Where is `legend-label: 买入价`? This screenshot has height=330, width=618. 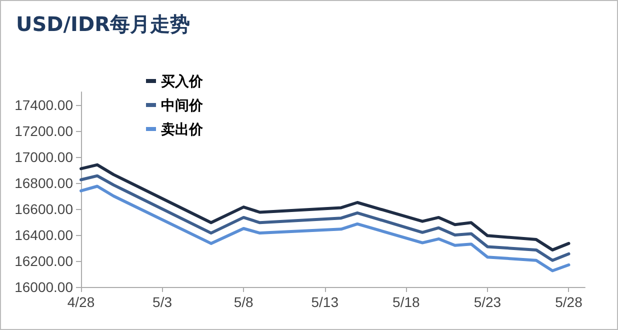 legend-label: 买入价 is located at coordinates (182, 81).